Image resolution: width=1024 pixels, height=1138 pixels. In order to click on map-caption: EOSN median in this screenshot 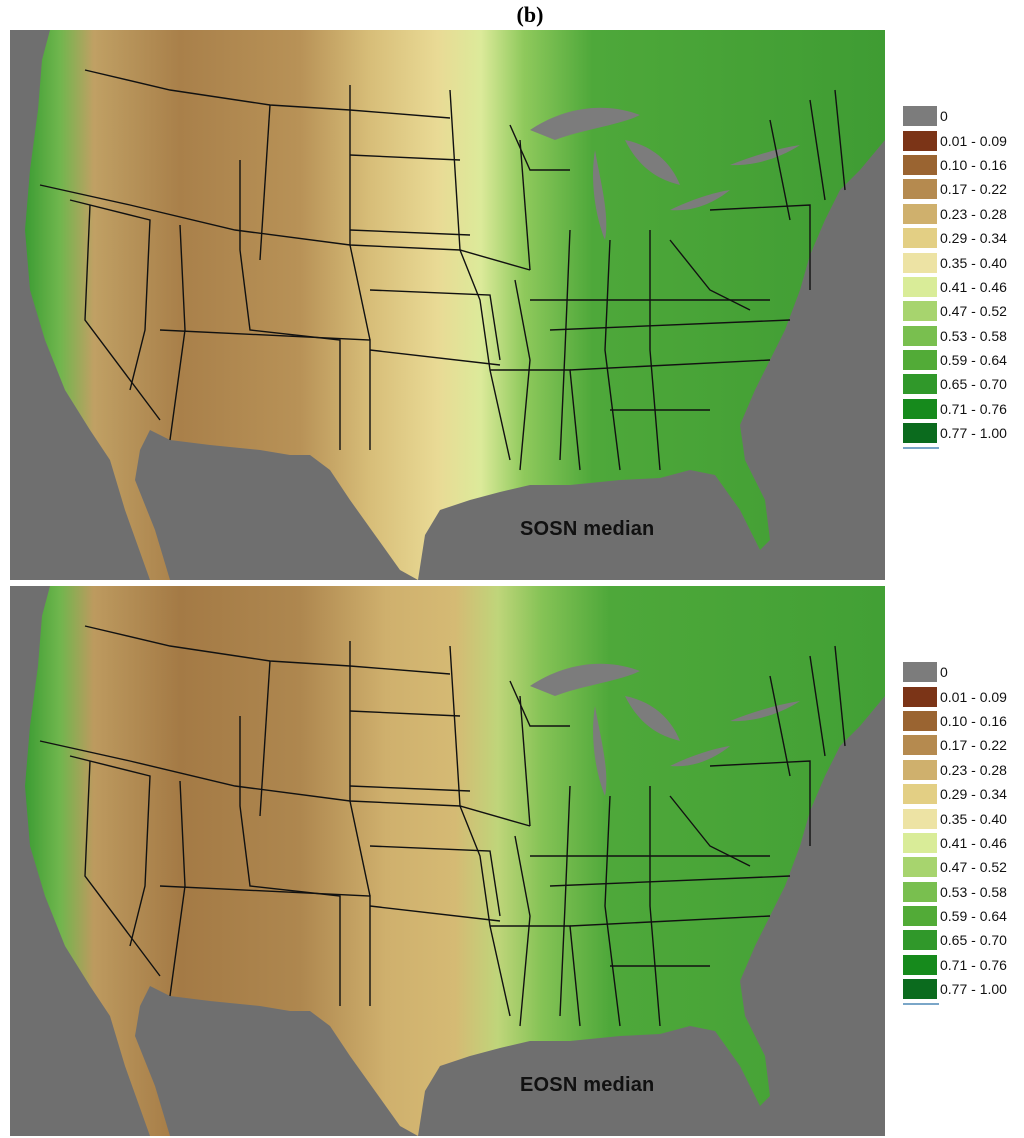, I will do `click(587, 1085)`.